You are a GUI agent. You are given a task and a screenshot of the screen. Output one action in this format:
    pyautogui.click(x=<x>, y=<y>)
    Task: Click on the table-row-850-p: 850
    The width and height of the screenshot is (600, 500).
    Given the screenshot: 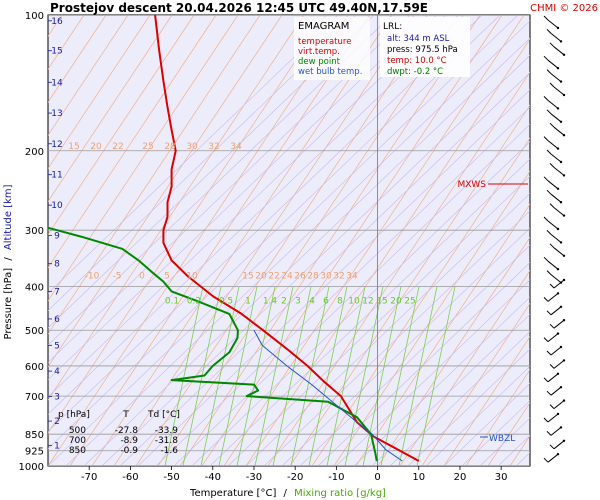 What is the action you would take?
    pyautogui.click(x=77, y=451)
    